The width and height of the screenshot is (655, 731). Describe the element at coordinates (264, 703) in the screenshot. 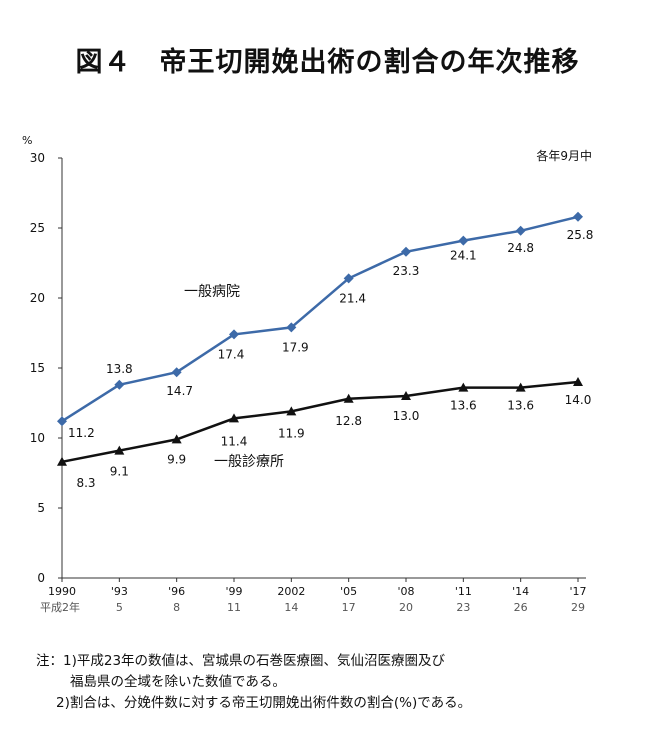

I see `footnote-2: 2)割合は、分娩件数に対する帝王切開娩出術件数の割合(%)である。` at that location.